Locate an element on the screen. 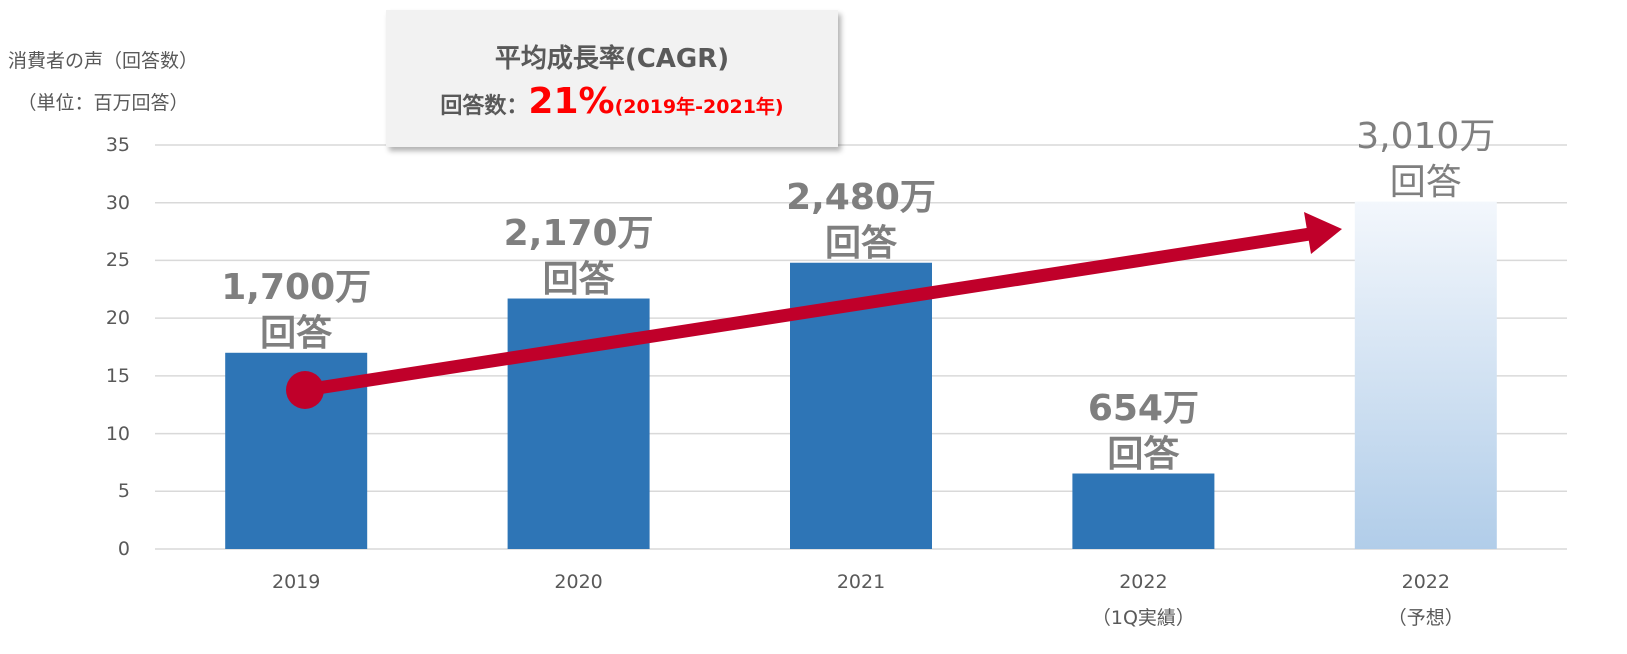 The width and height of the screenshot is (1627, 654). y-tick-label: 35 is located at coordinates (117, 145).